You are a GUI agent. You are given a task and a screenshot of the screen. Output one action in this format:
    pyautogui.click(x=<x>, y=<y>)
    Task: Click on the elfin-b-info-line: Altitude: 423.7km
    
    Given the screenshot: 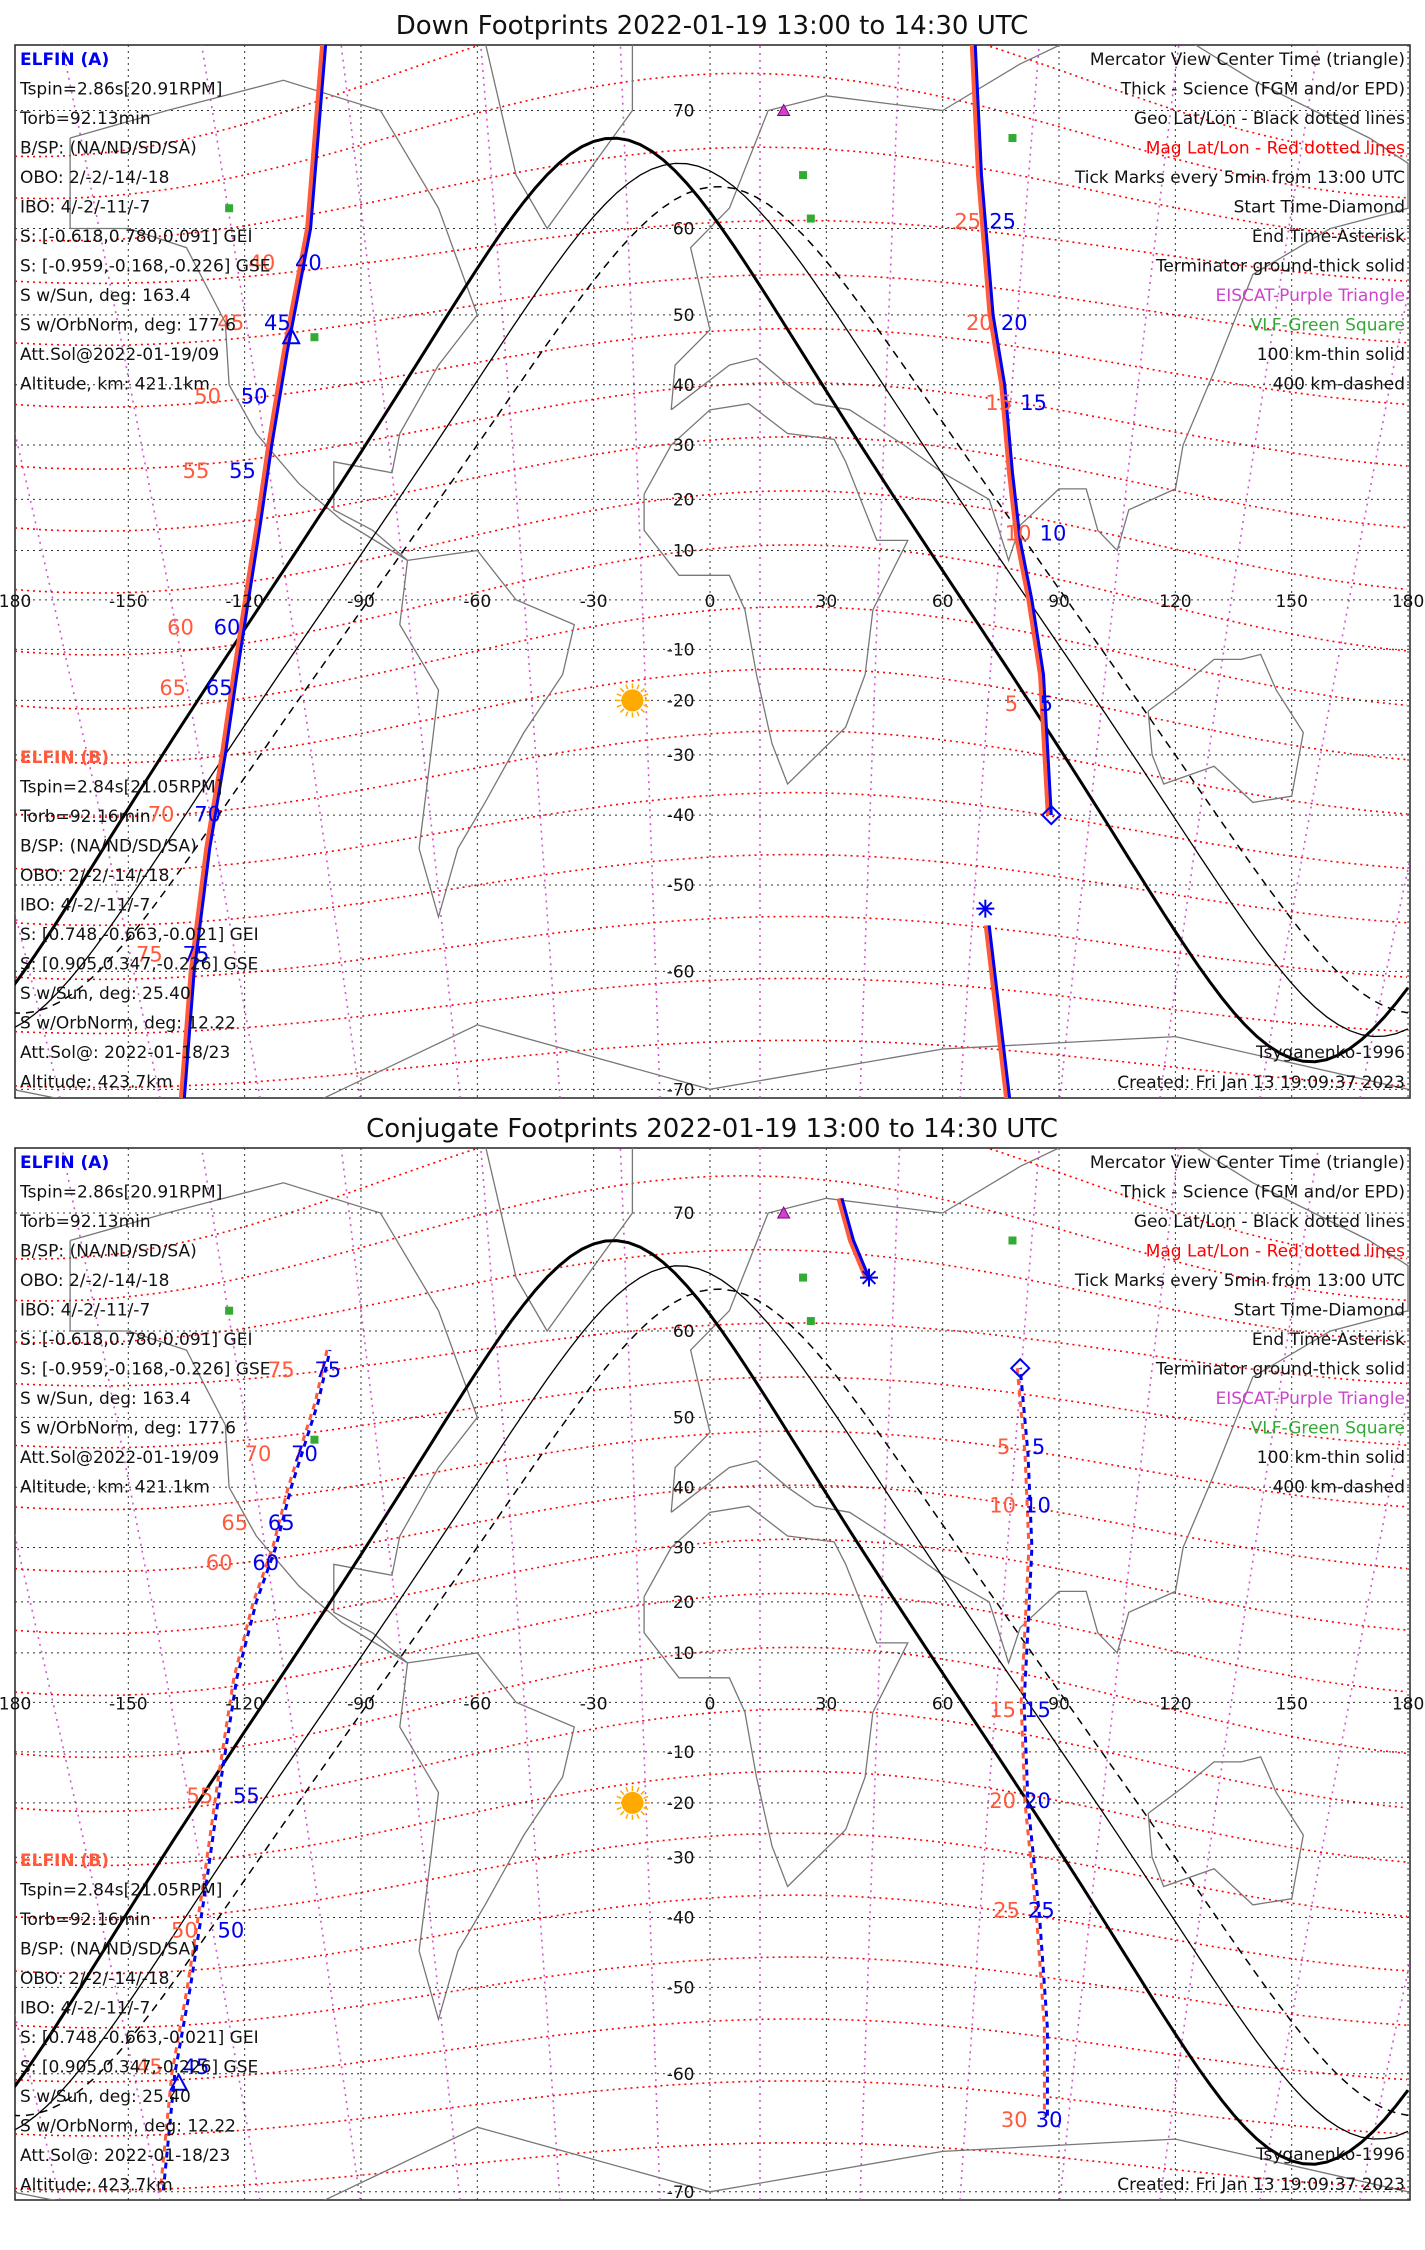 What is the action you would take?
    pyautogui.click(x=96, y=2186)
    